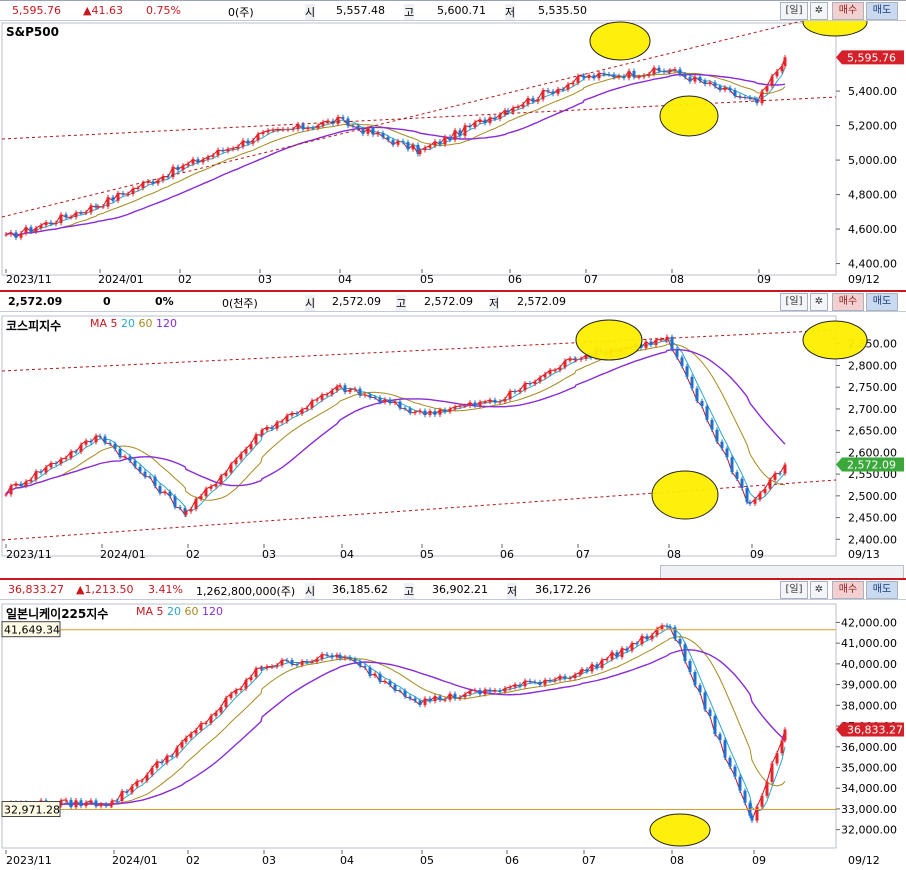  What do you see at coordinates (794, 302) in the screenshot?
I see `kospi-period-button: [일]` at bounding box center [794, 302].